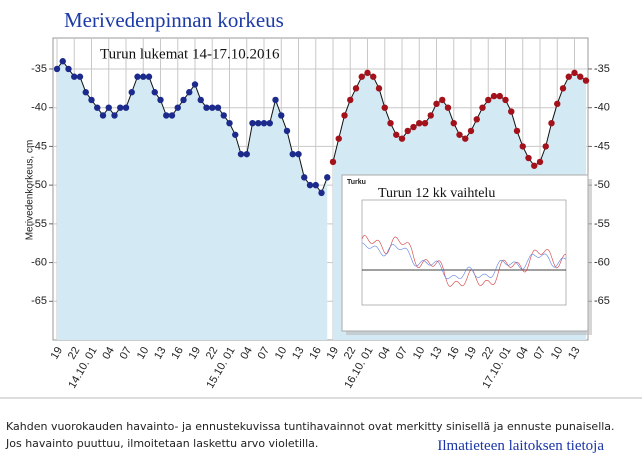  I want to click on x-tick-label: 16, so click(177, 353).